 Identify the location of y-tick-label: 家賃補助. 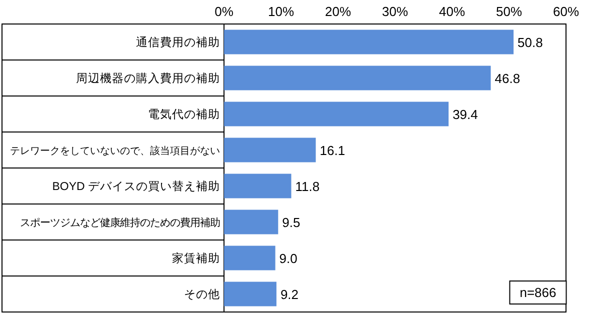
(196, 258).